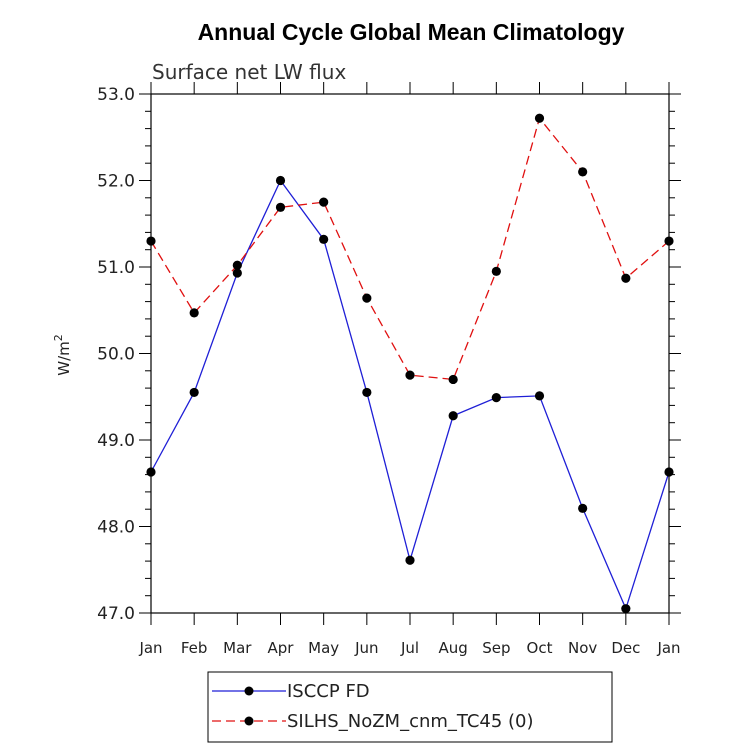 The width and height of the screenshot is (733, 748). Describe the element at coordinates (58, 337) in the screenshot. I see `y-axis-label-superscript: 2` at that location.